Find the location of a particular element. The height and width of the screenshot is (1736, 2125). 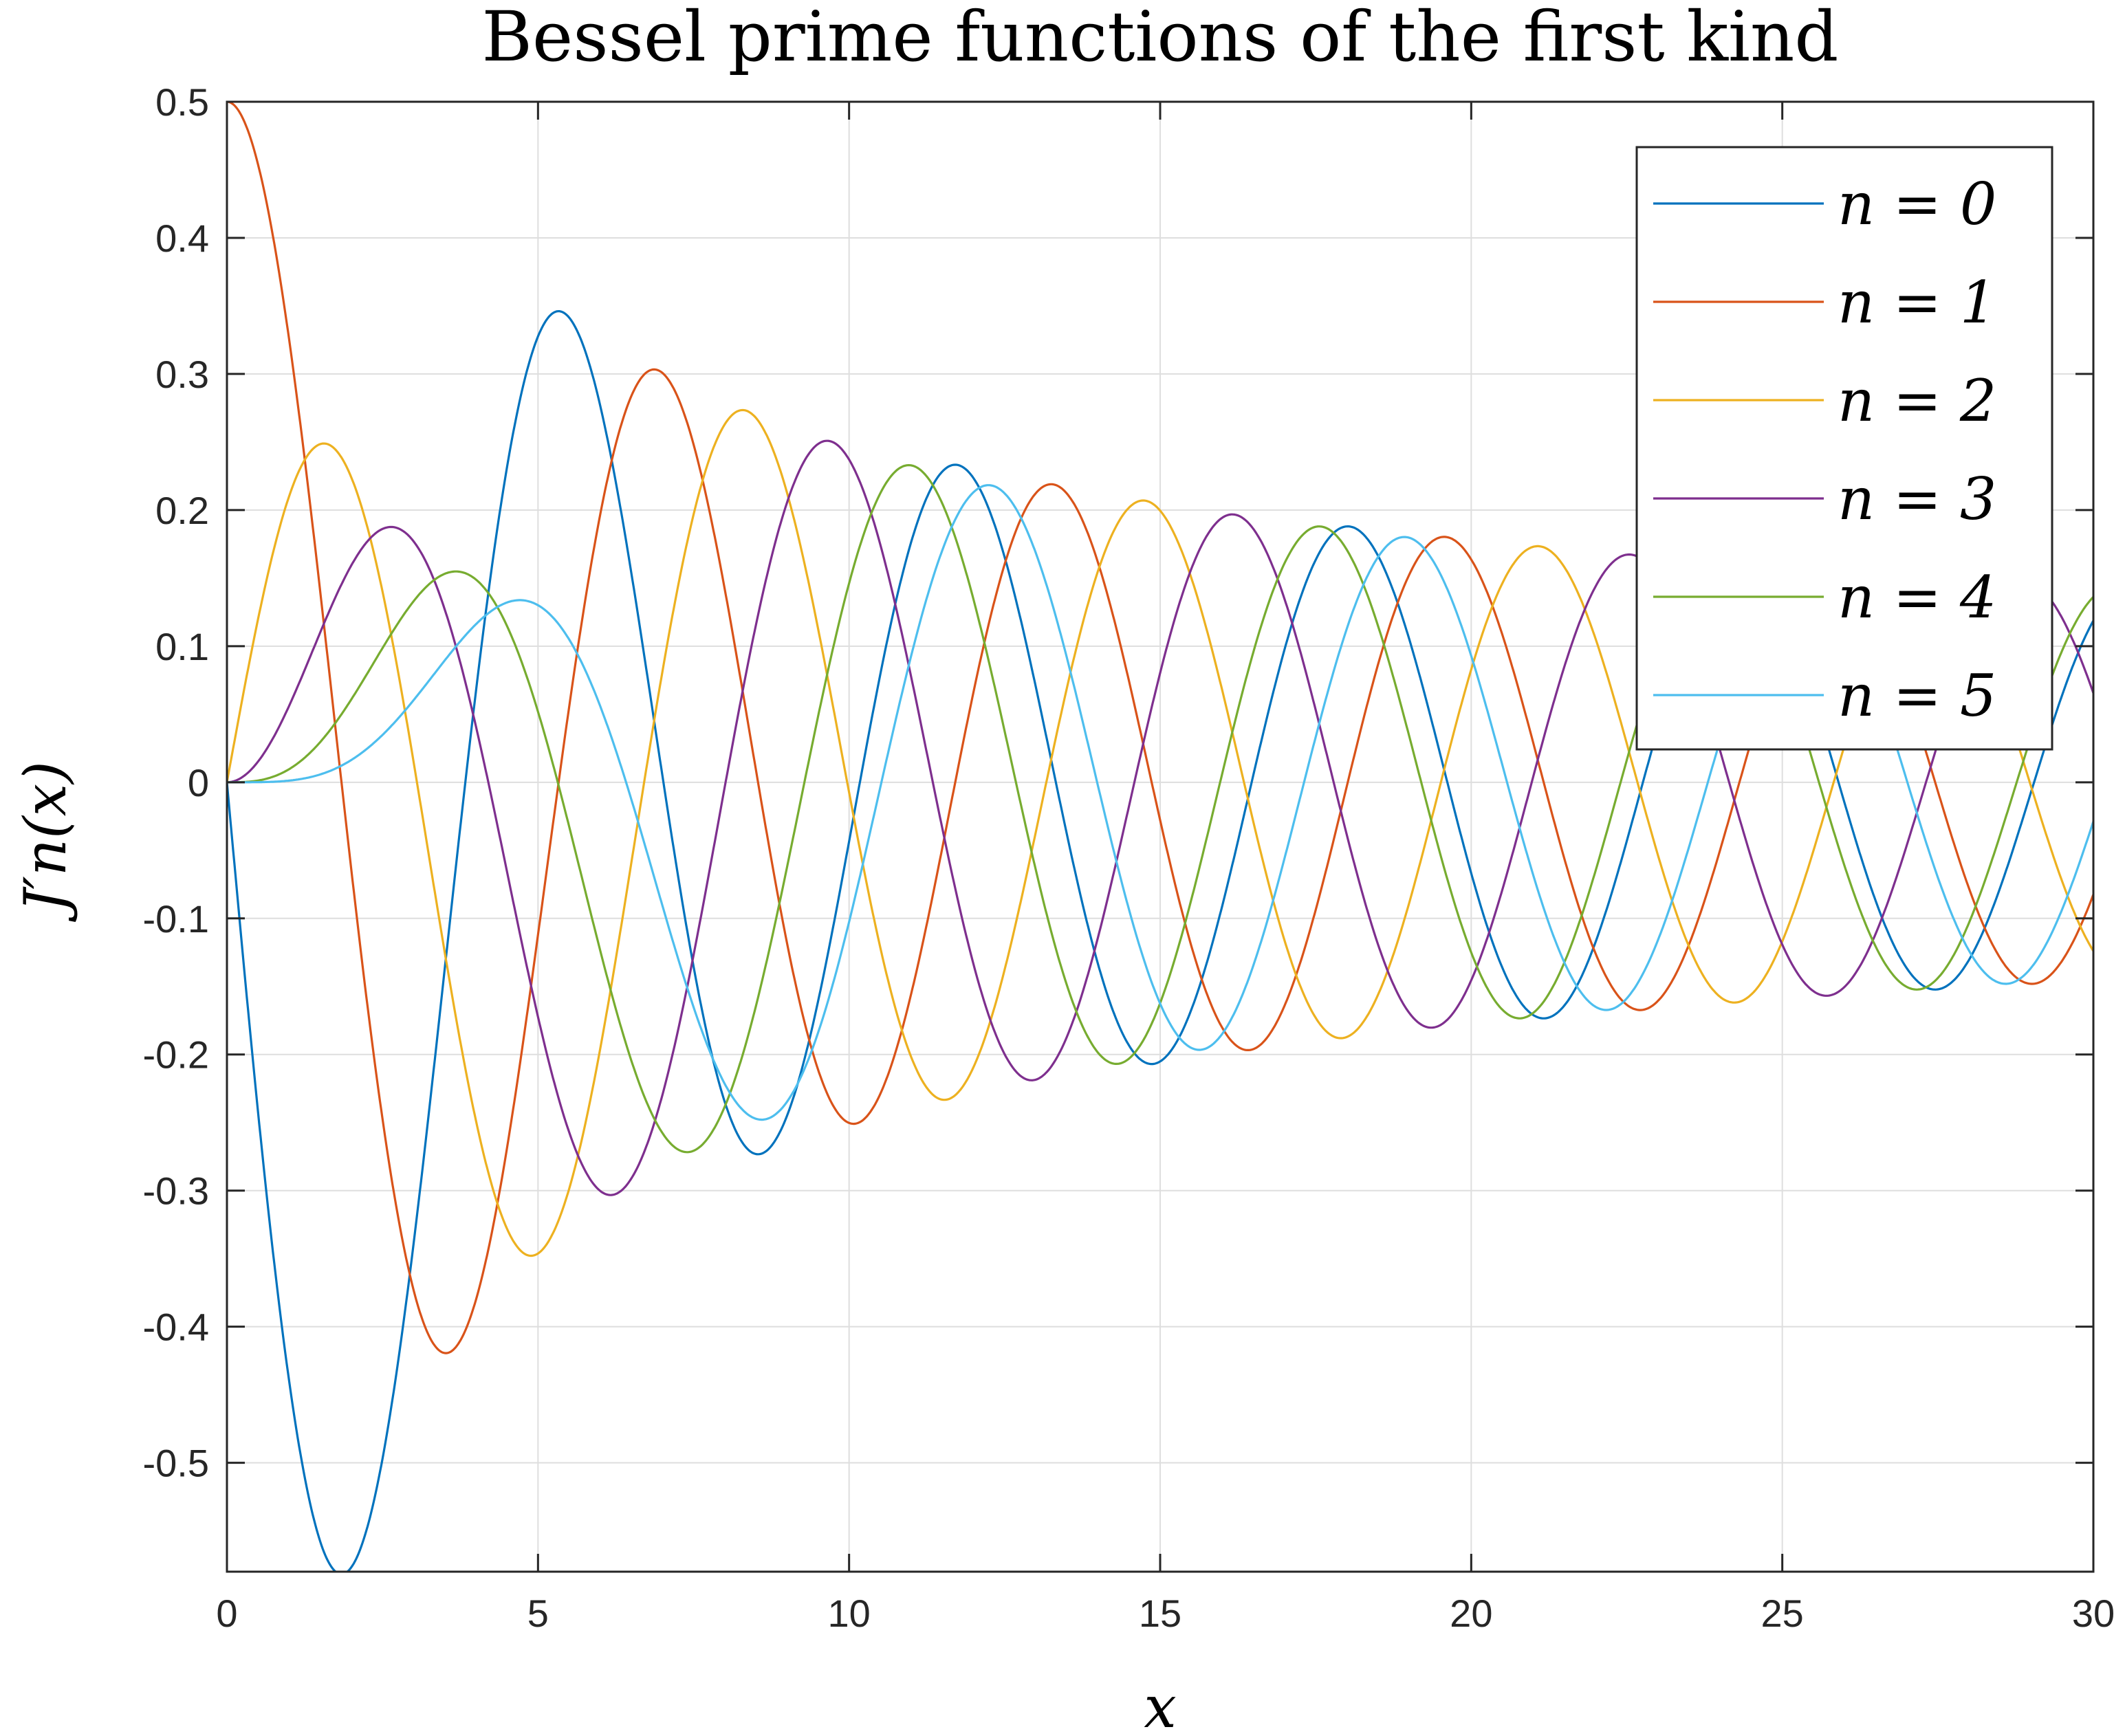

y-tick-label: 0 is located at coordinates (198, 782).